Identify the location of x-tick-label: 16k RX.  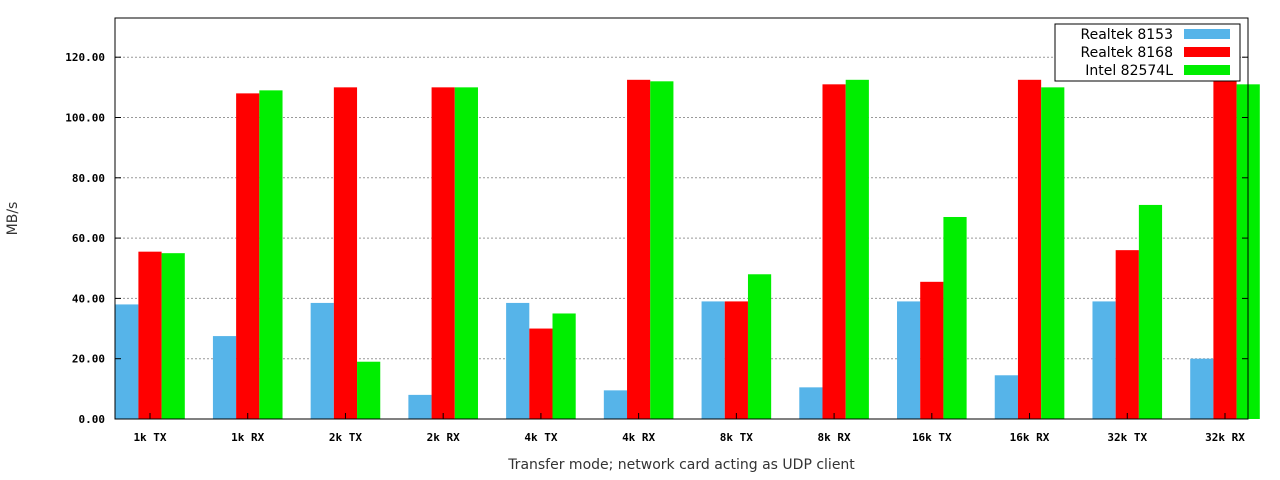
(1030, 437).